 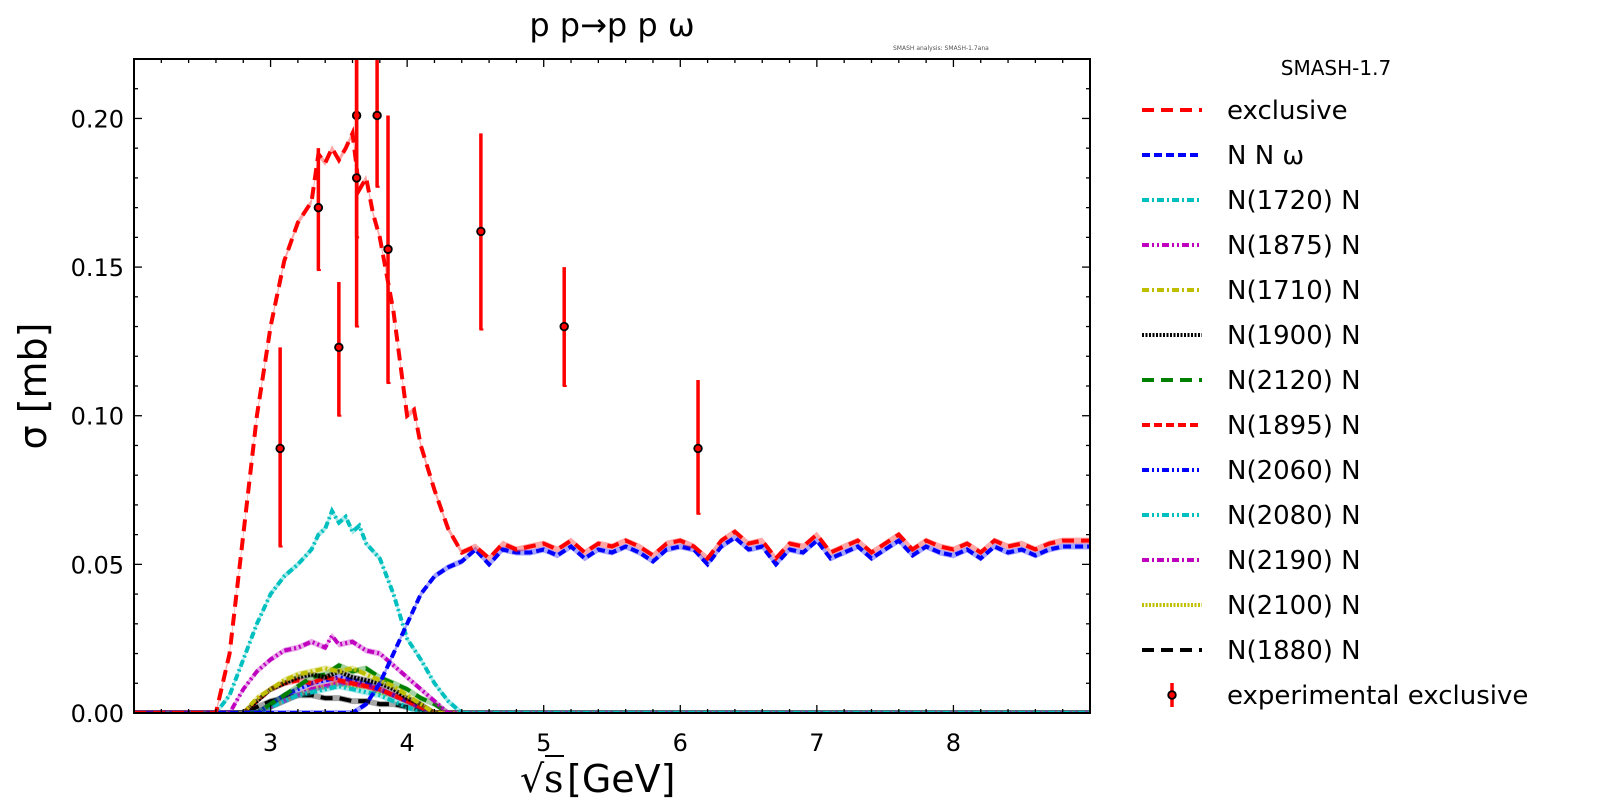 I want to click on y-axis-label: σ [mb], so click(x=33, y=386).